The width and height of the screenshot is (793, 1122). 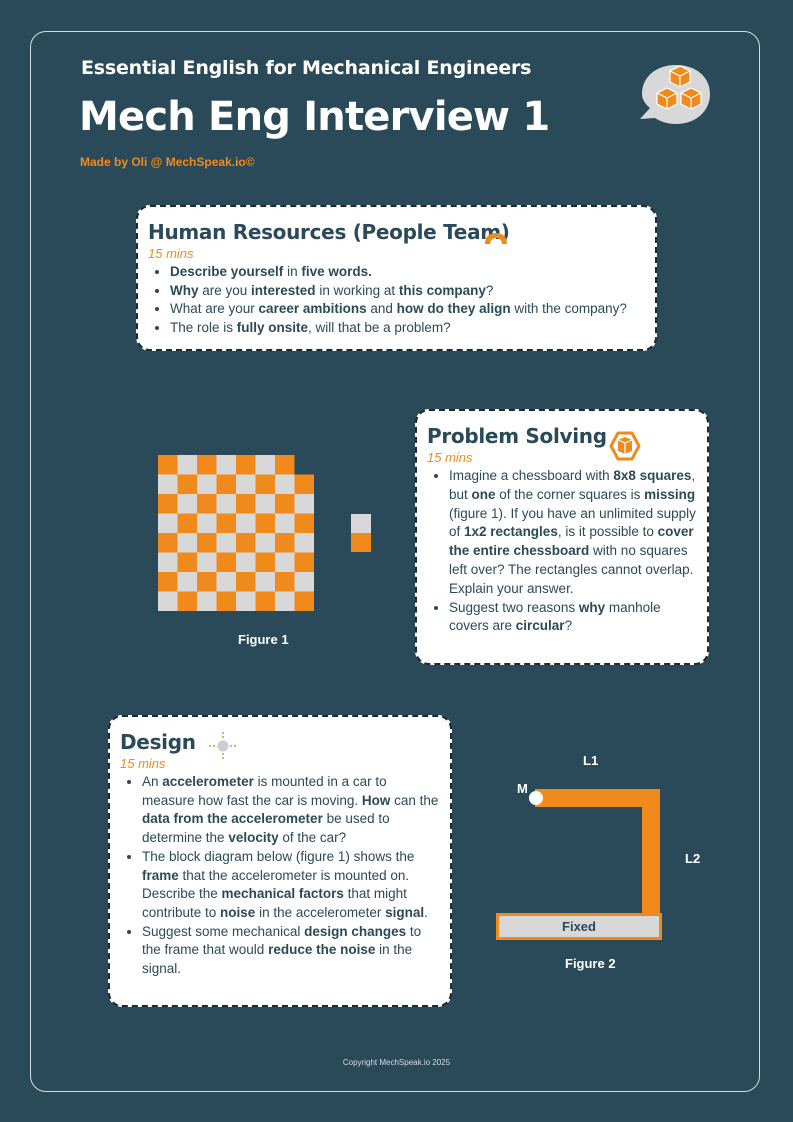 What do you see at coordinates (555, 616) in the screenshot?
I see `text-run: manhole covers are` at bounding box center [555, 616].